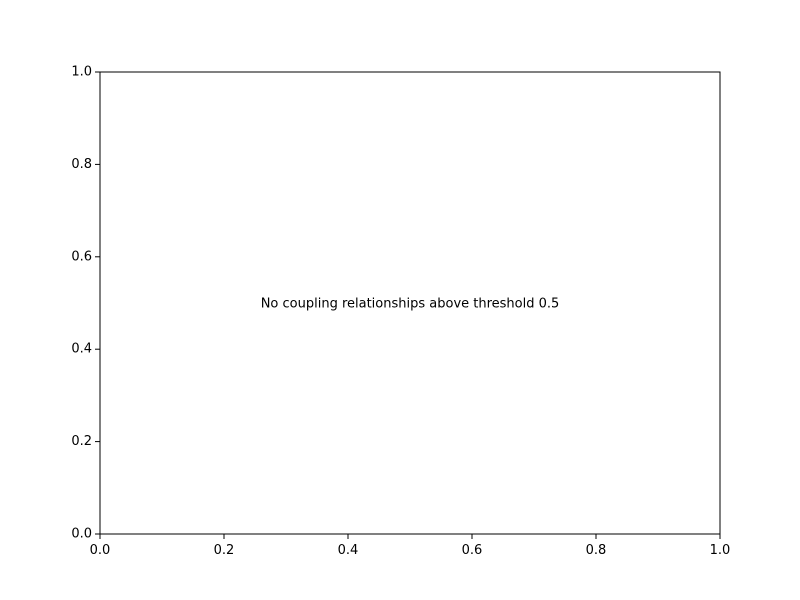  Describe the element at coordinates (85, 303) in the screenshot. I see `y-axis: 0.0 0.2 0.4 0.6 0.8 1.0` at that location.